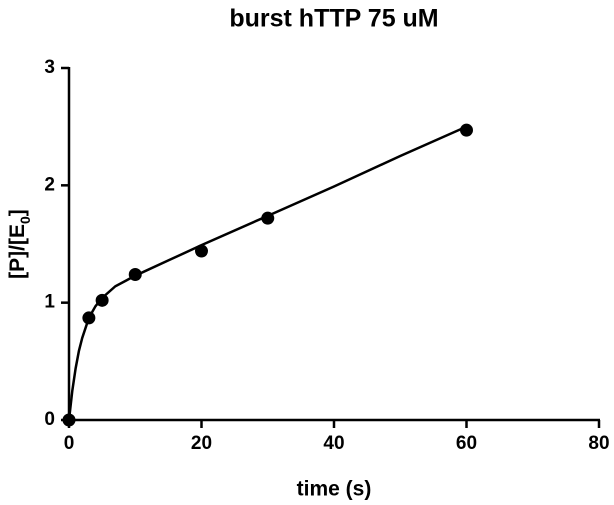 This screenshot has width=614, height=505. Describe the element at coordinates (17, 212) in the screenshot. I see `y-label-suffix: ]` at that location.